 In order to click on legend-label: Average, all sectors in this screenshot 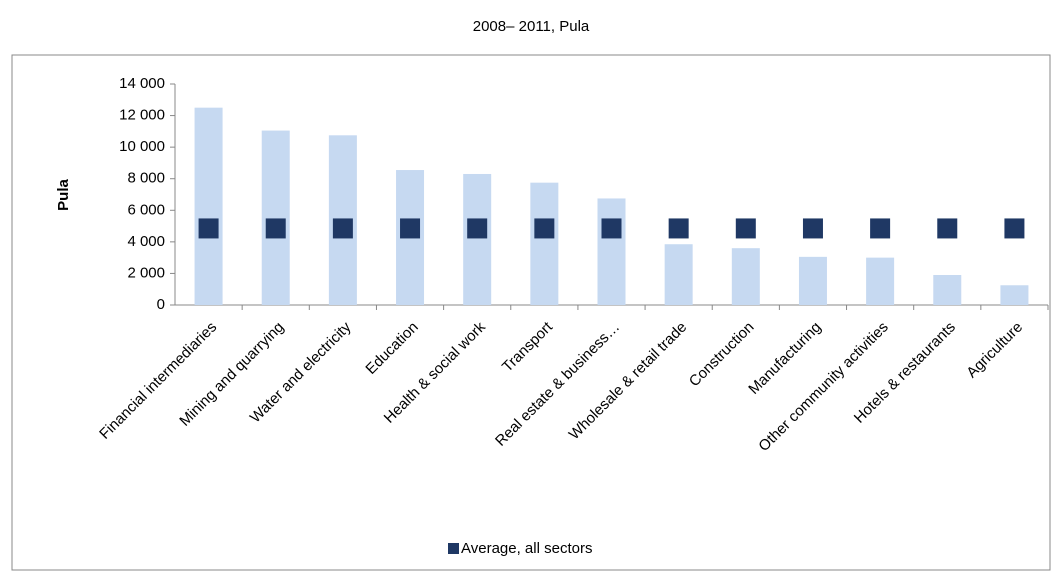, I will do `click(526, 548)`.